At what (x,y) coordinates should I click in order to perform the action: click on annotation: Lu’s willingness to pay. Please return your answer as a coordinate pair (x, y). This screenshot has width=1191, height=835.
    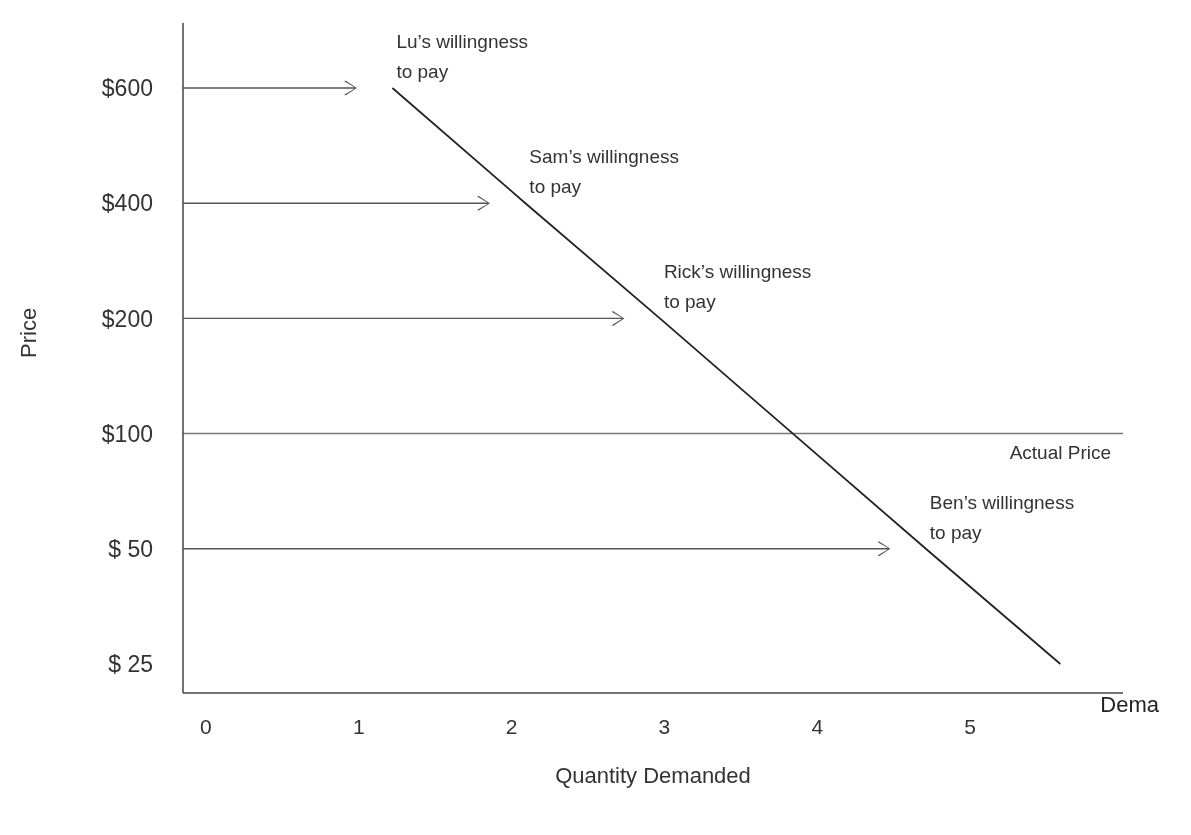
    Looking at the image, I should click on (462, 56).